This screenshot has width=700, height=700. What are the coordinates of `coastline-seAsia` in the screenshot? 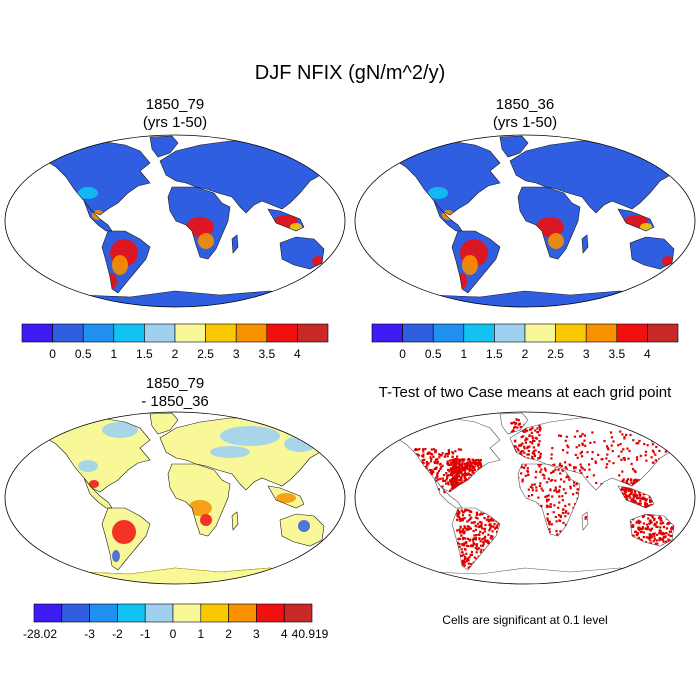 It's located at (286, 497).